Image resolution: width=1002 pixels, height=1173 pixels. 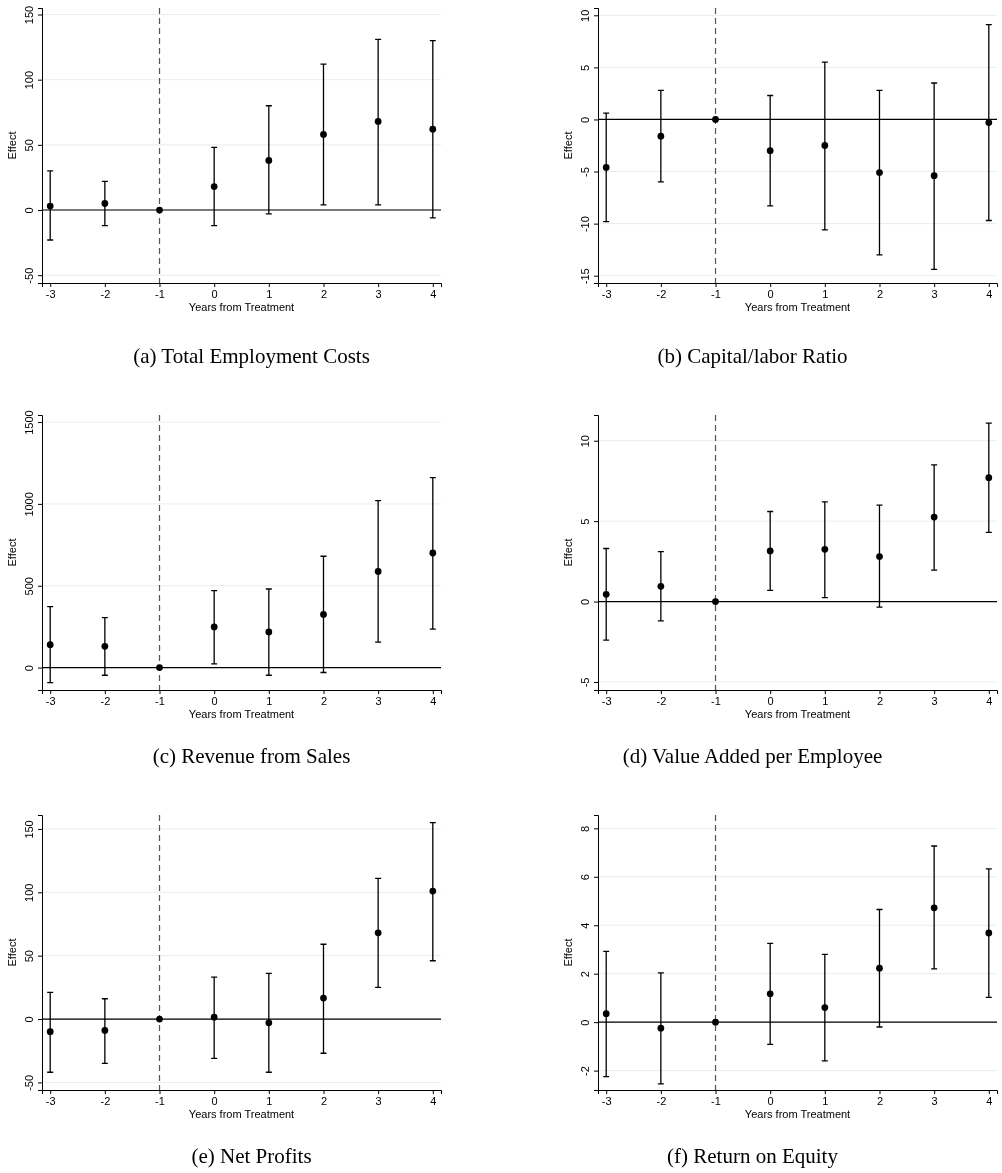 I want to click on y-tick-label: 6, so click(x=585, y=877).